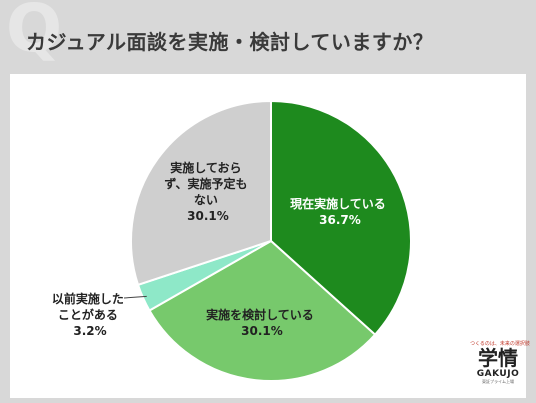 The width and height of the screenshot is (536, 403). I want to click on slice-label-previously-name-2: ことがある, so click(88, 314).